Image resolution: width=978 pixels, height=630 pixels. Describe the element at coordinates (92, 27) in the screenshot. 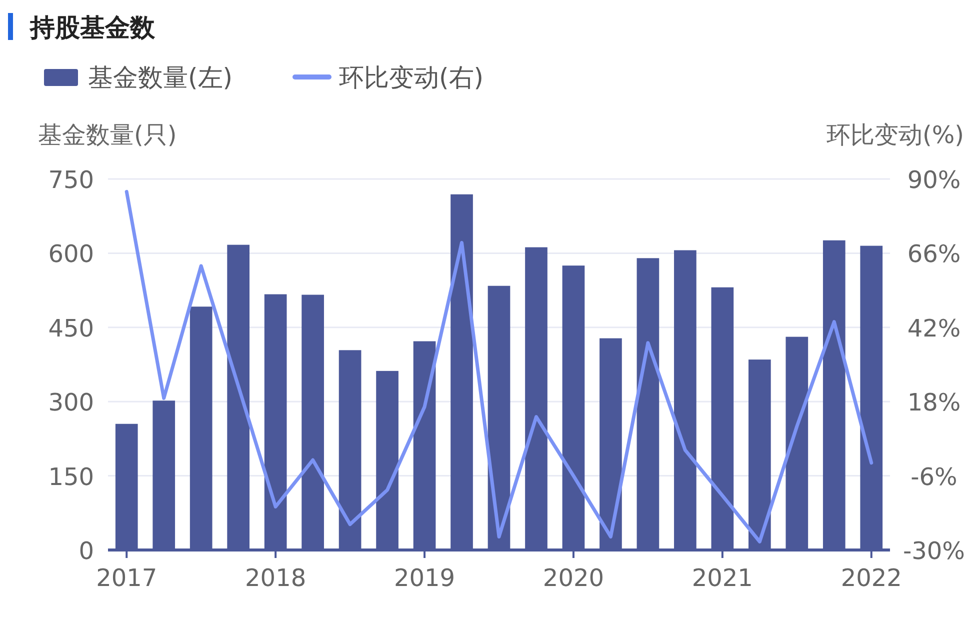

I see `chart-title: 持股基金数` at that location.